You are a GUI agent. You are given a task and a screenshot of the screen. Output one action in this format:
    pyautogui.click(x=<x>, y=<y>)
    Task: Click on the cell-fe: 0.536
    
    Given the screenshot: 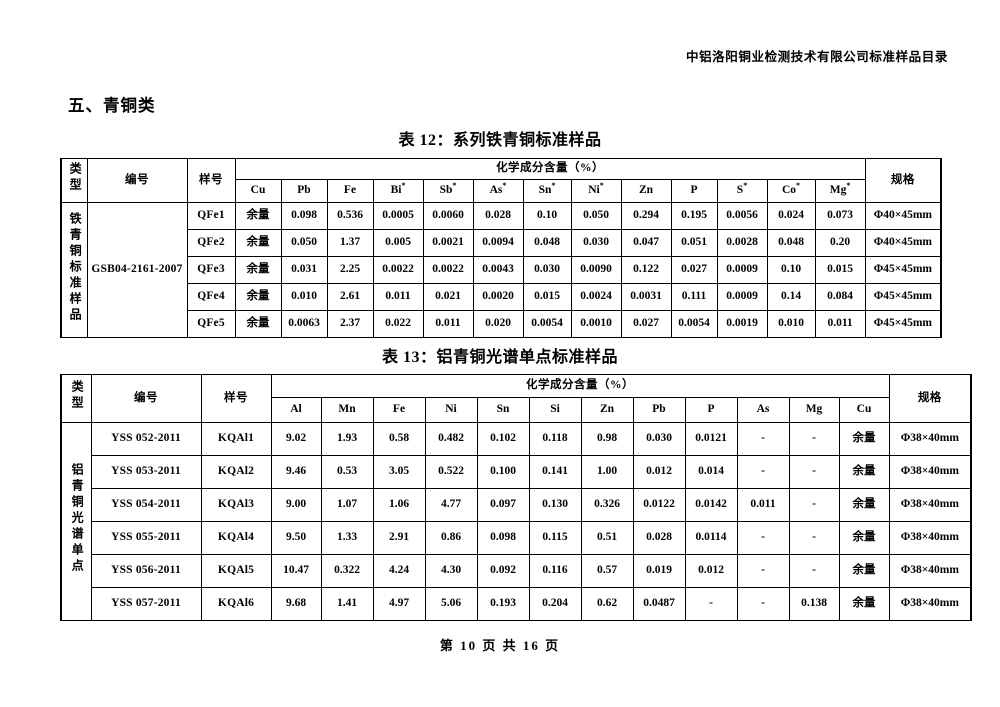 What is the action you would take?
    pyautogui.click(x=350, y=216)
    